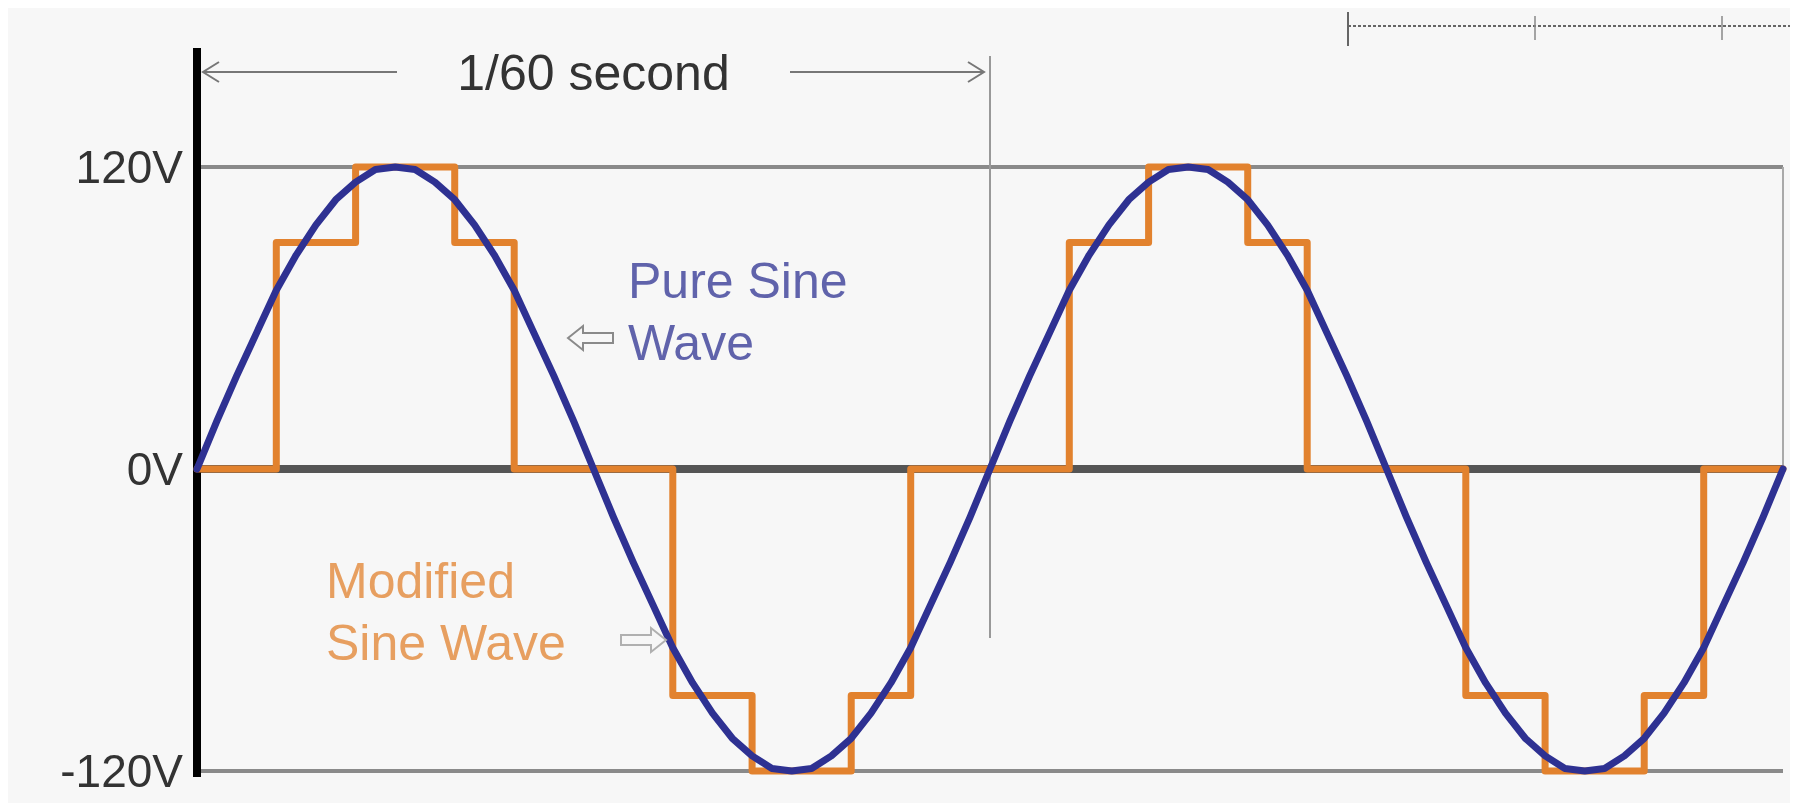  Describe the element at coordinates (593, 72) in the screenshot. I see `text: 1/60 second` at that location.